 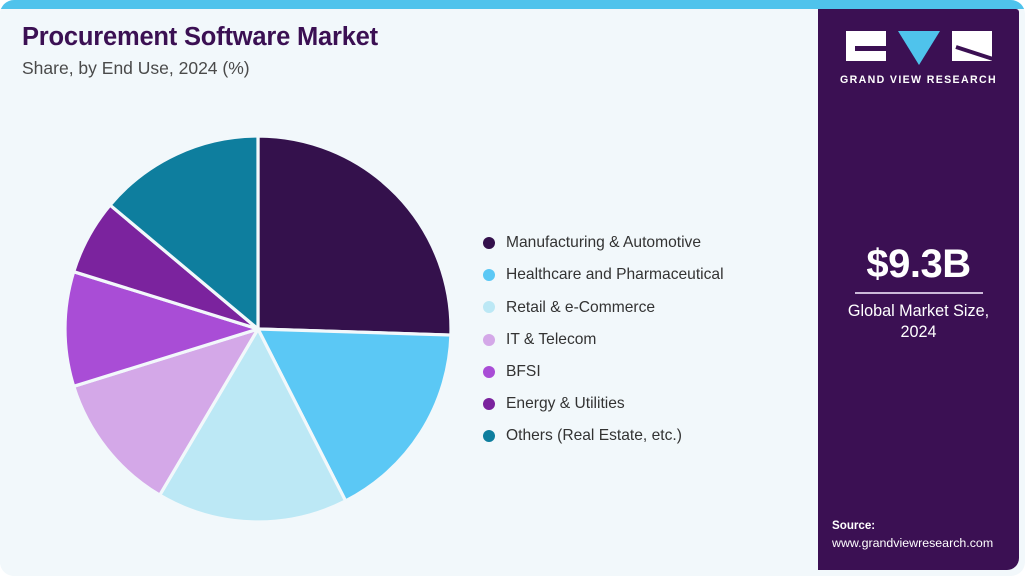 What do you see at coordinates (551, 339) in the screenshot?
I see `legend-label: IT & Telecom` at bounding box center [551, 339].